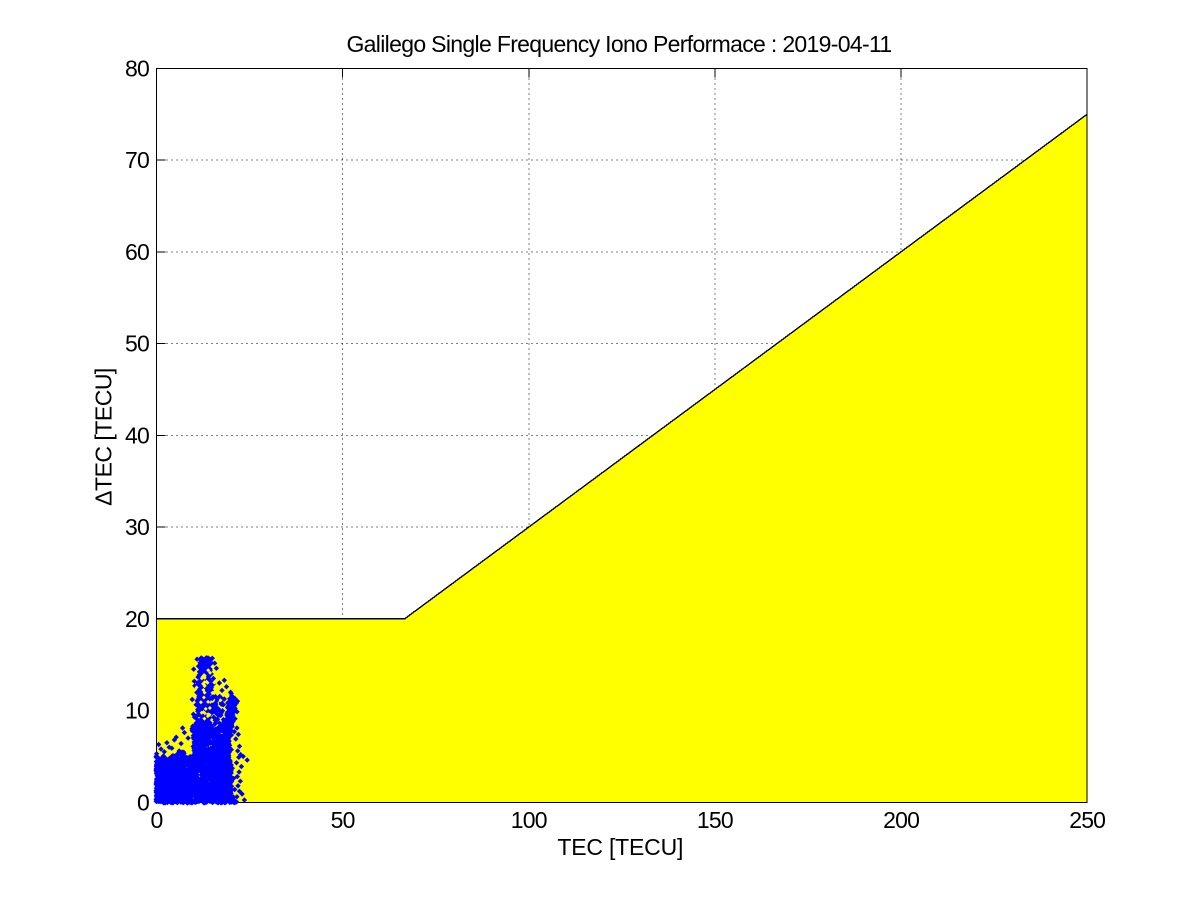  What do you see at coordinates (529, 820) in the screenshot?
I see `svg-text: 100` at bounding box center [529, 820].